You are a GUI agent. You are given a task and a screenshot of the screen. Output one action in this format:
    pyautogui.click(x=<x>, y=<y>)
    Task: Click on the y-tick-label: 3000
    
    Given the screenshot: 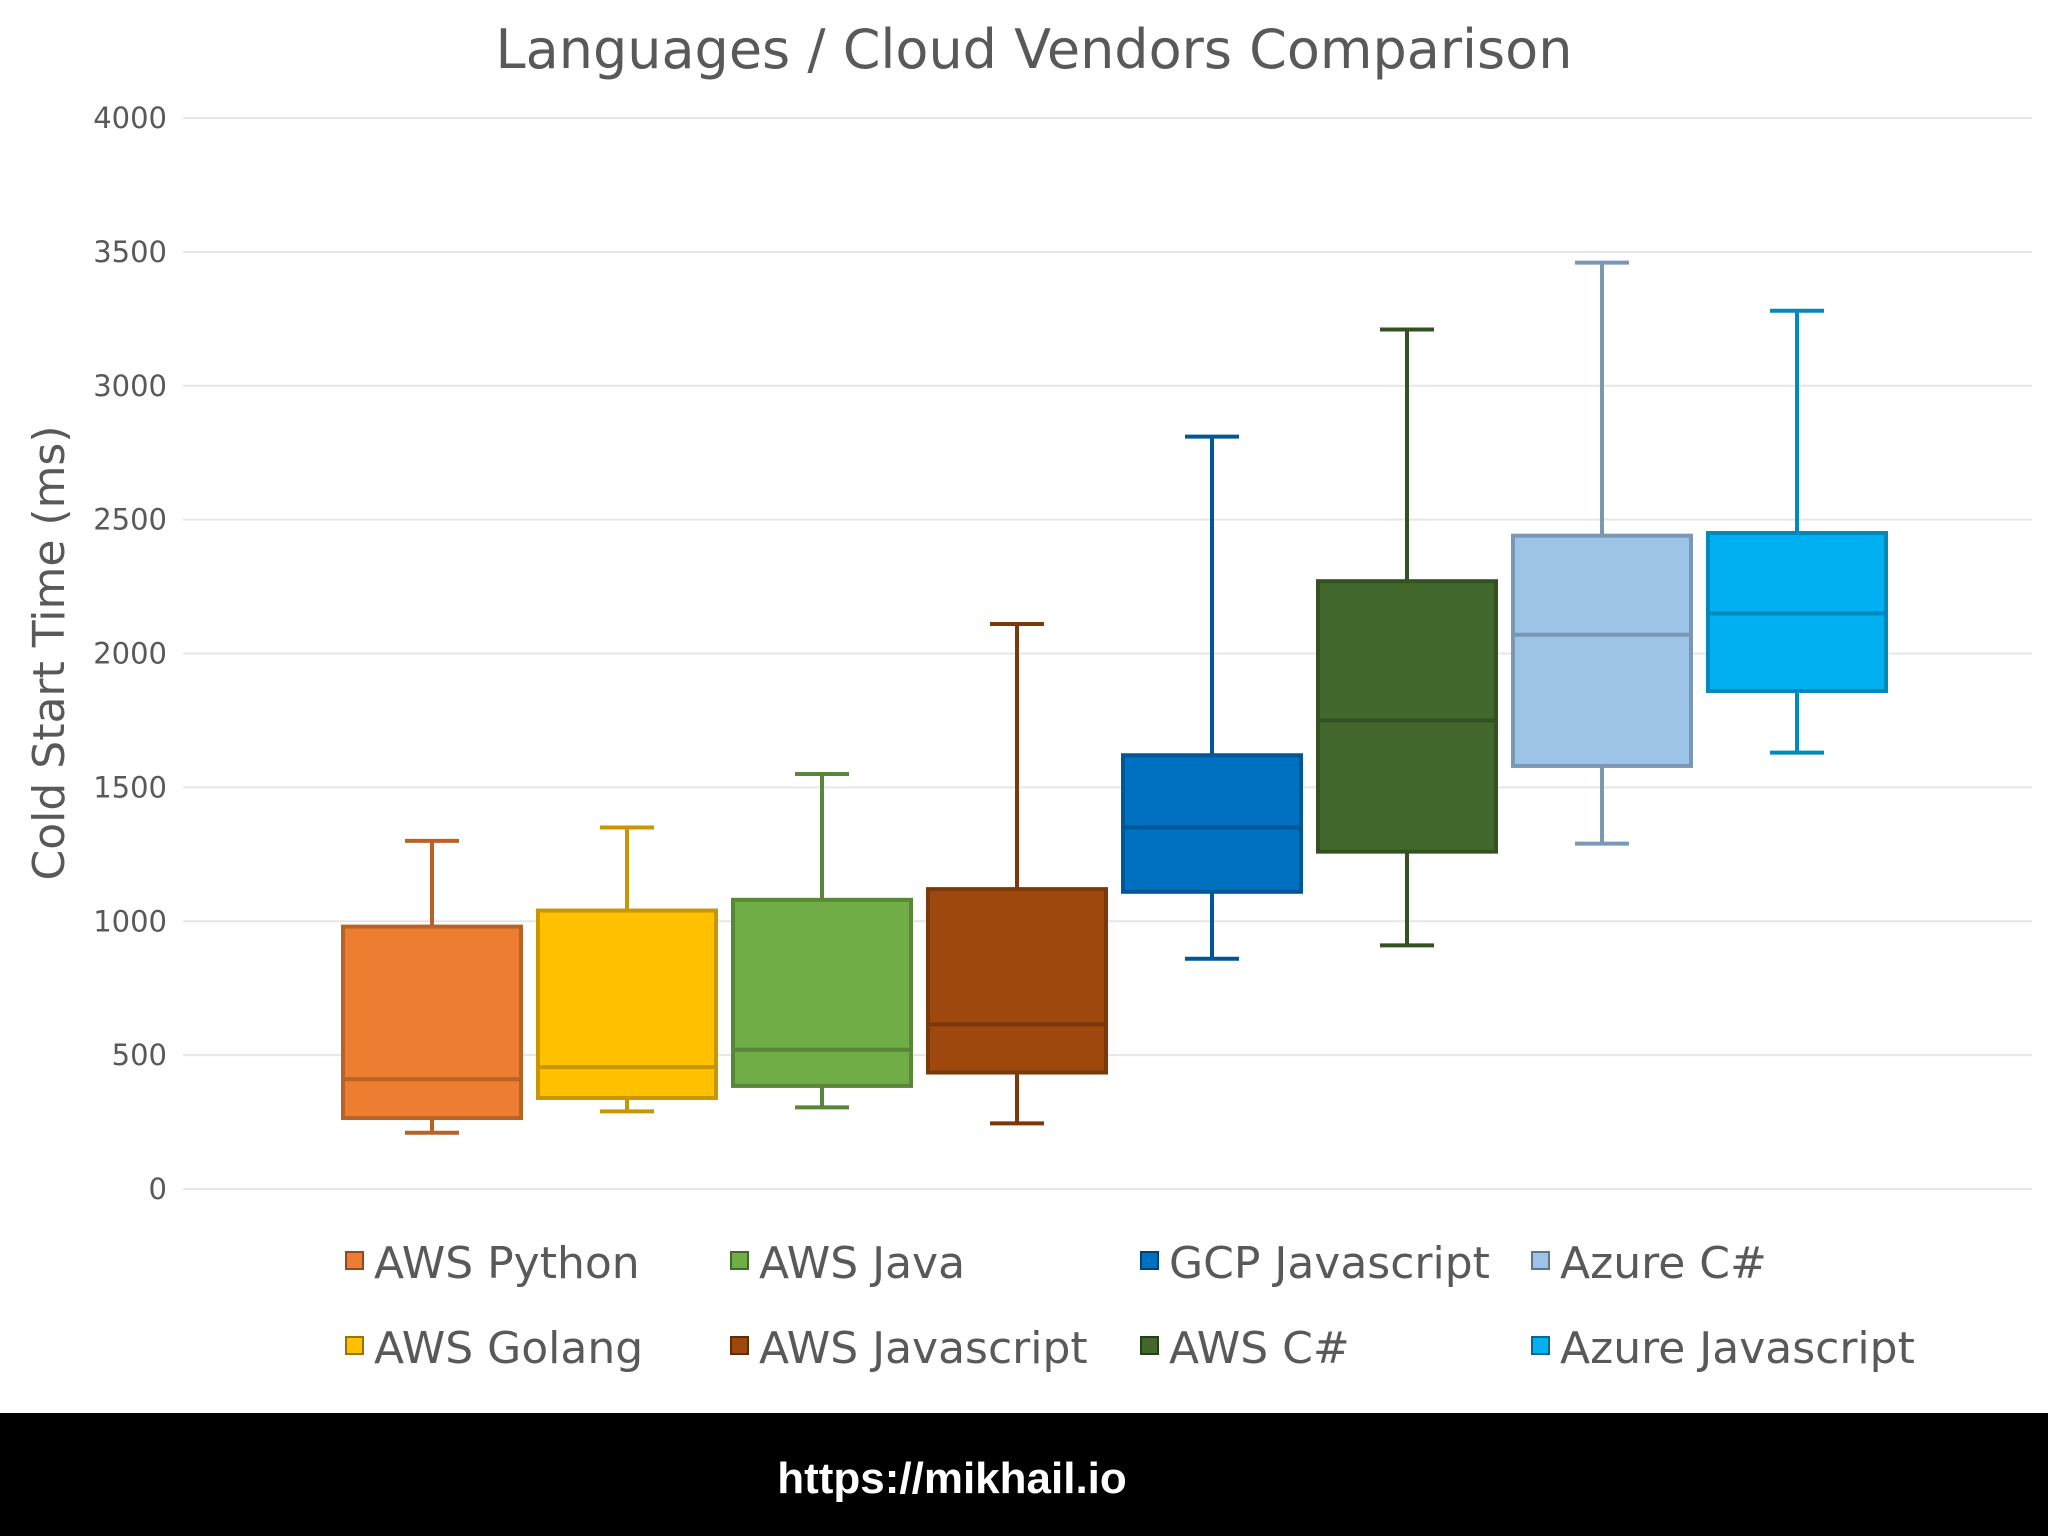 What is the action you would take?
    pyautogui.click(x=130, y=386)
    